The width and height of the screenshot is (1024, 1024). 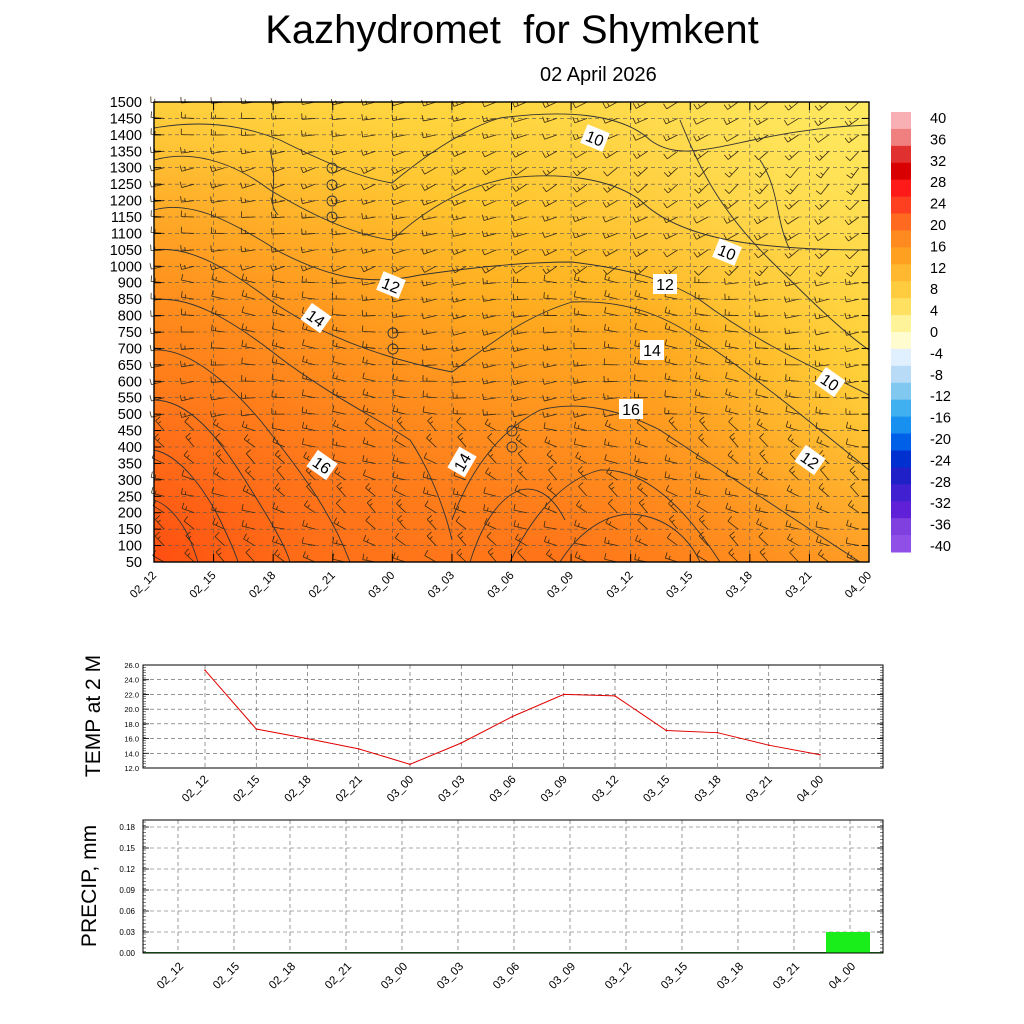 I want to click on temperature-x-tick-label: 02_18, so click(x=298, y=789).